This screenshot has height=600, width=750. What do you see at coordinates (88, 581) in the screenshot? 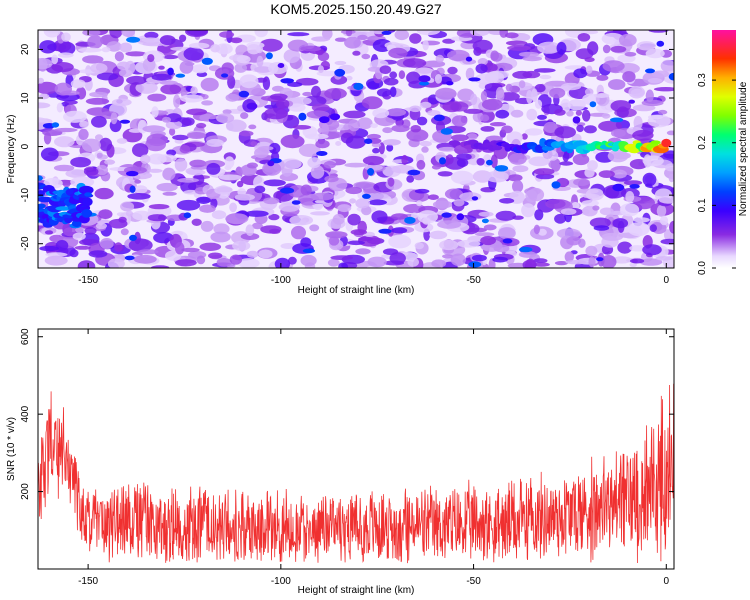
I see `snr-x-tick-label: -150` at bounding box center [88, 581].